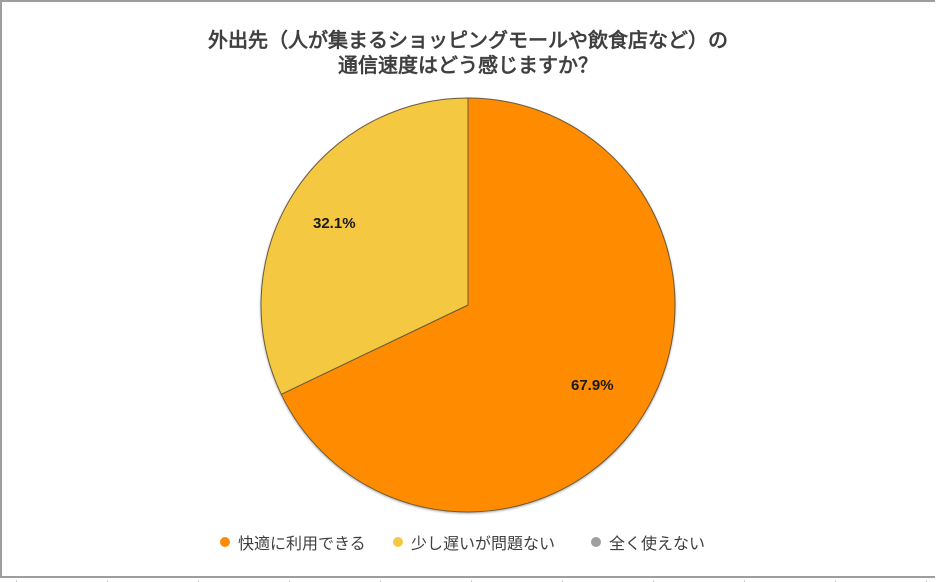  What do you see at coordinates (483, 543) in the screenshot?
I see `legend-label: 少し遅いが問題ない` at bounding box center [483, 543].